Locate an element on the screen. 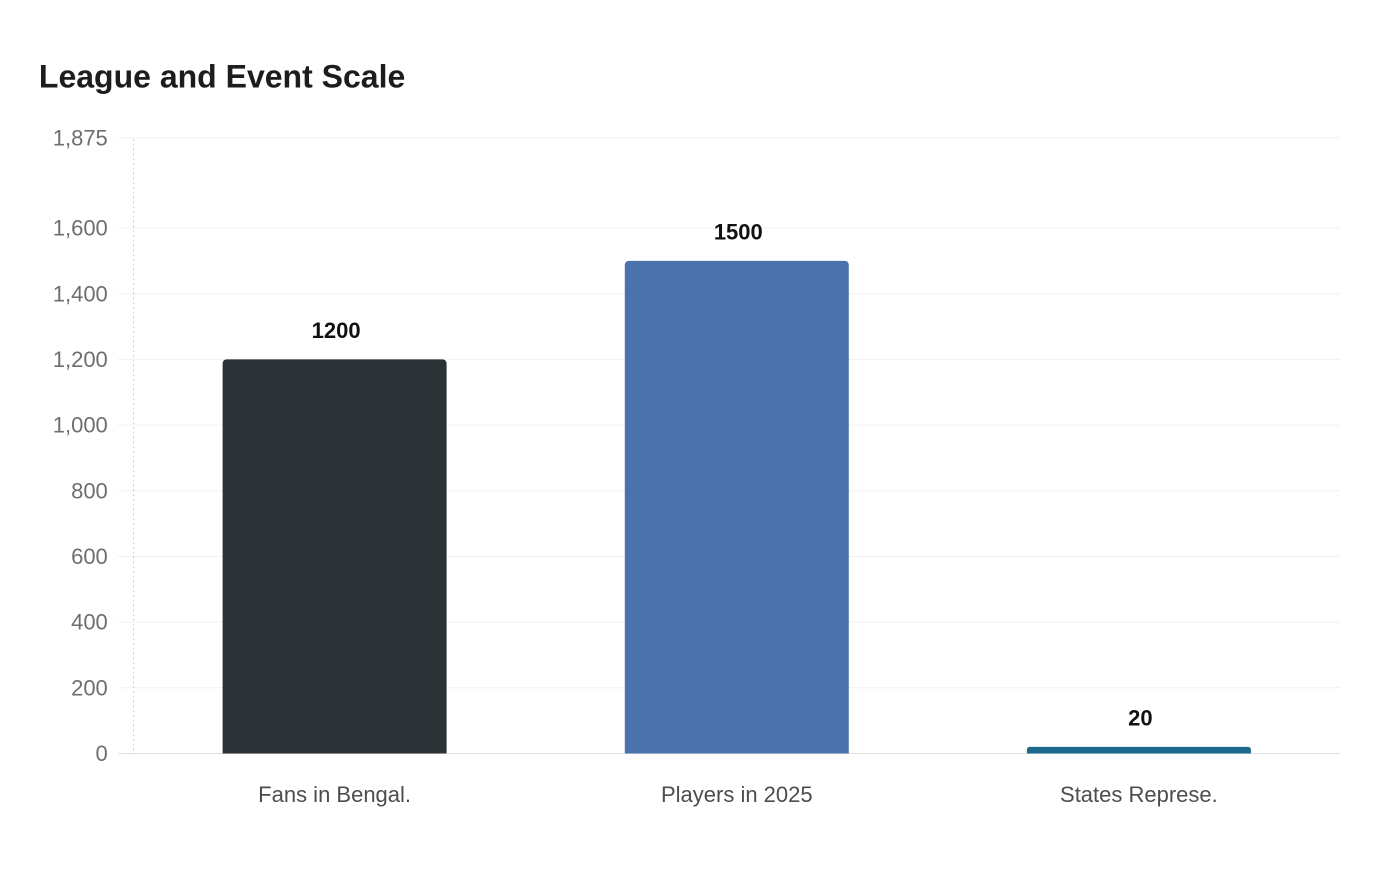 The width and height of the screenshot is (1400, 880). svg-text: 1,000 is located at coordinates (80, 425).